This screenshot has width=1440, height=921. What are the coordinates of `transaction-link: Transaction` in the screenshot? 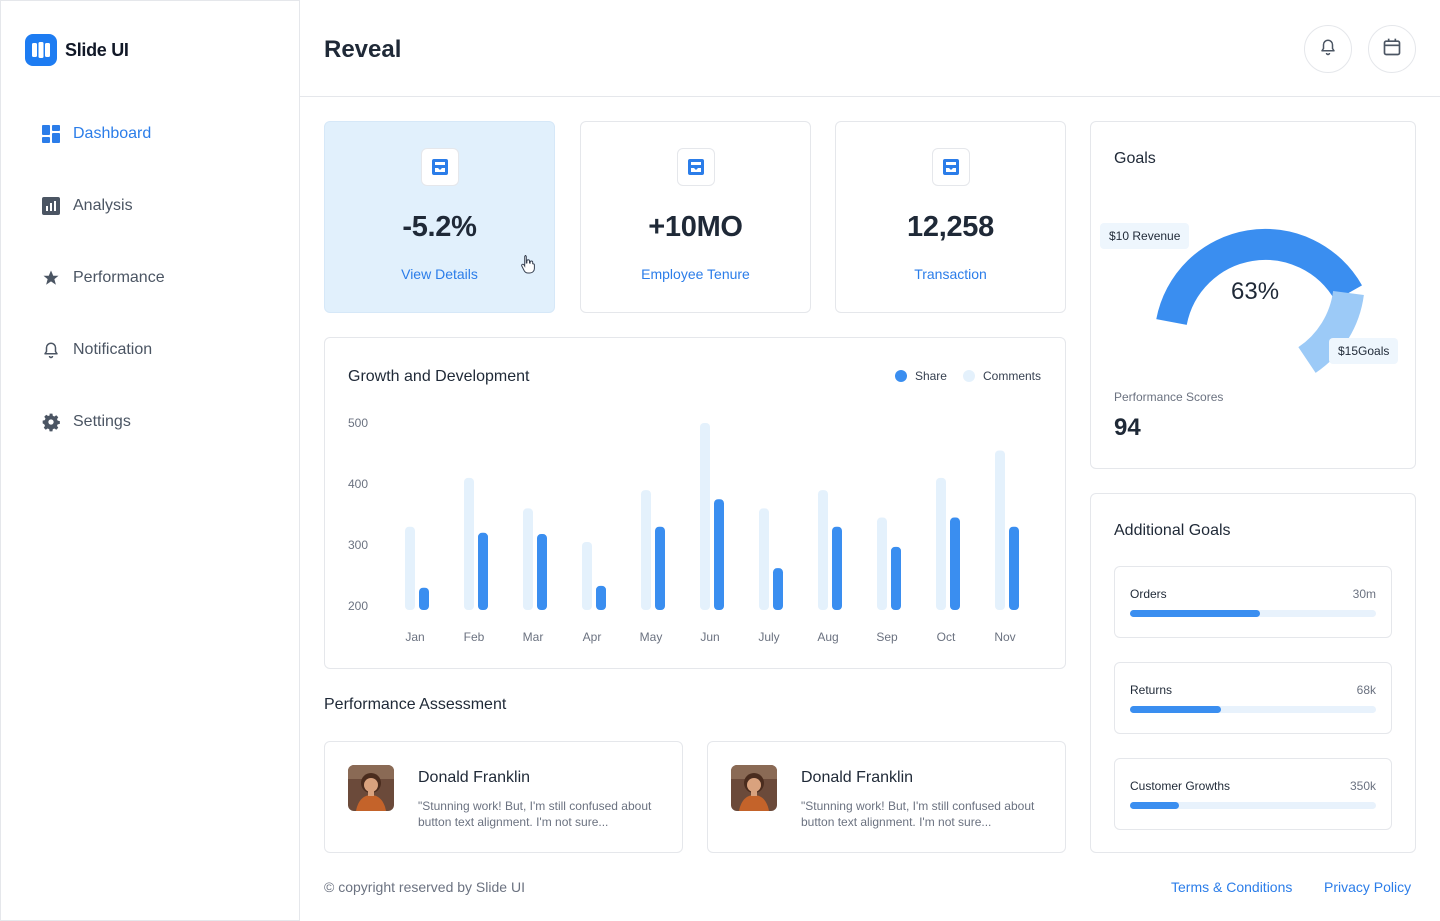 It's located at (950, 274).